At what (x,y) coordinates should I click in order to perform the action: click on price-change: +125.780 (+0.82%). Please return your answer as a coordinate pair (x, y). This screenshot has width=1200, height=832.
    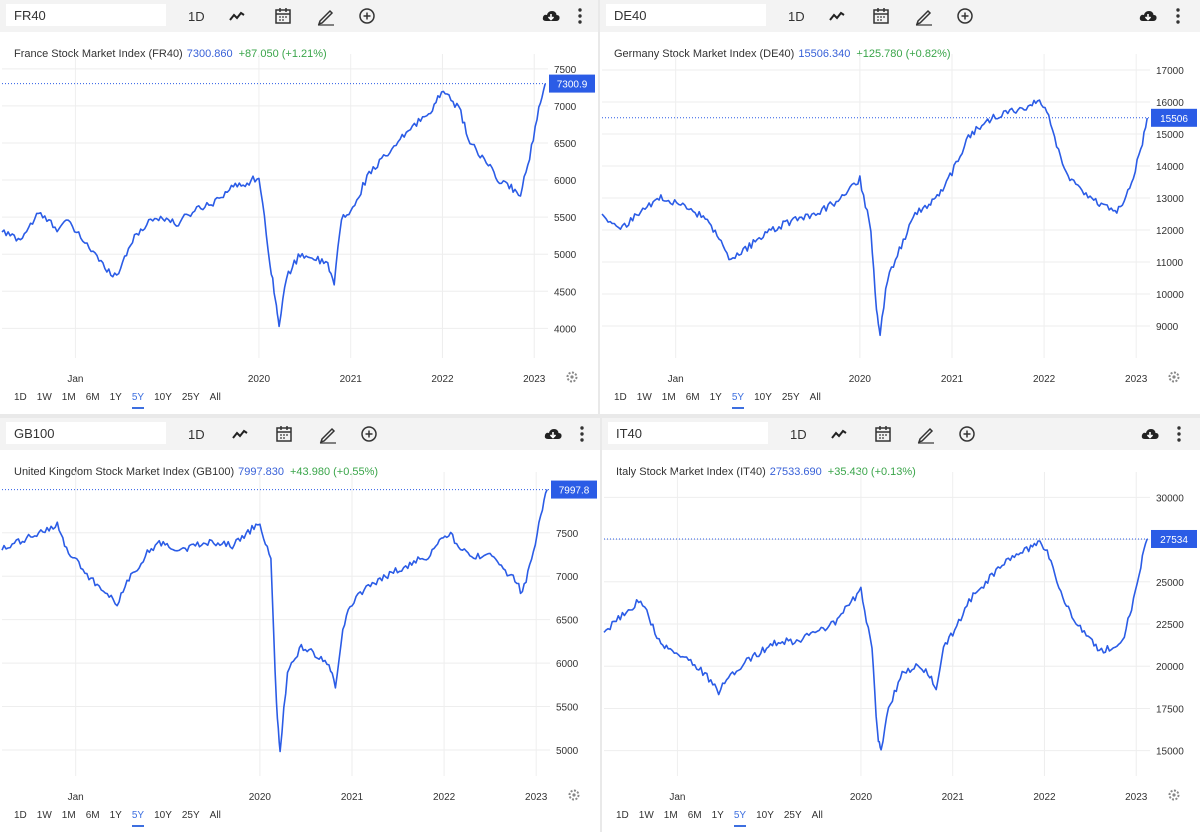
    Looking at the image, I should click on (903, 54).